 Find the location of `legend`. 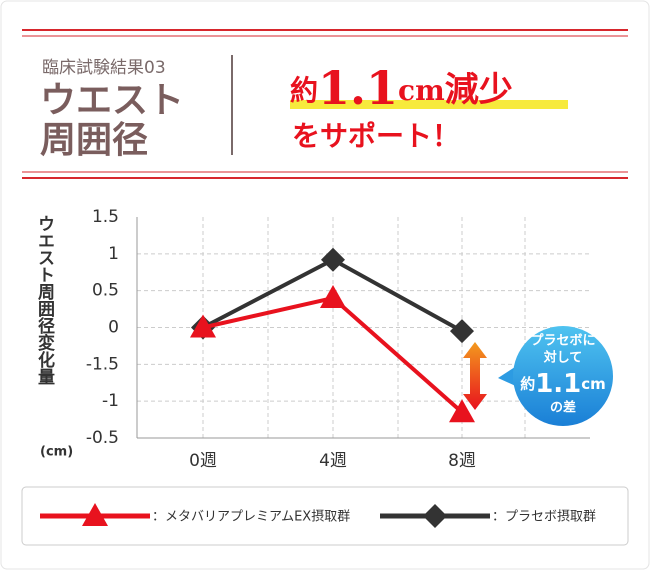

legend is located at coordinates (325, 516).